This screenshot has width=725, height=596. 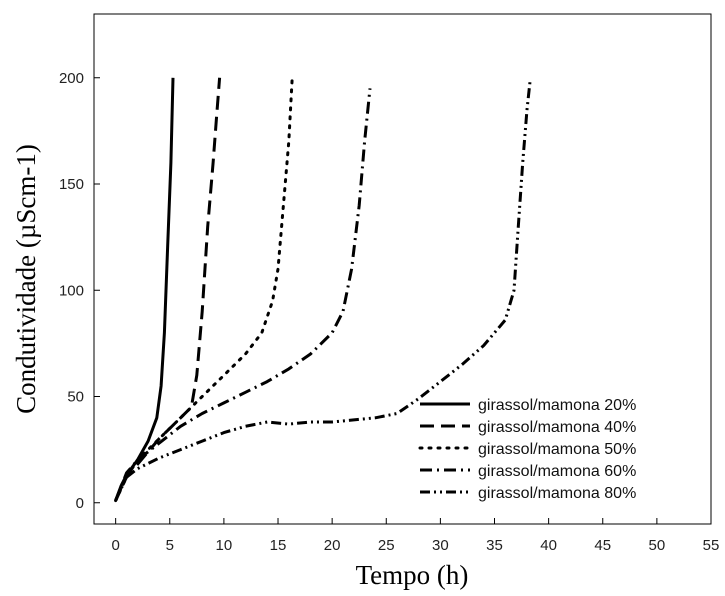 I want to click on x-tick-label: 50, so click(x=657, y=545).